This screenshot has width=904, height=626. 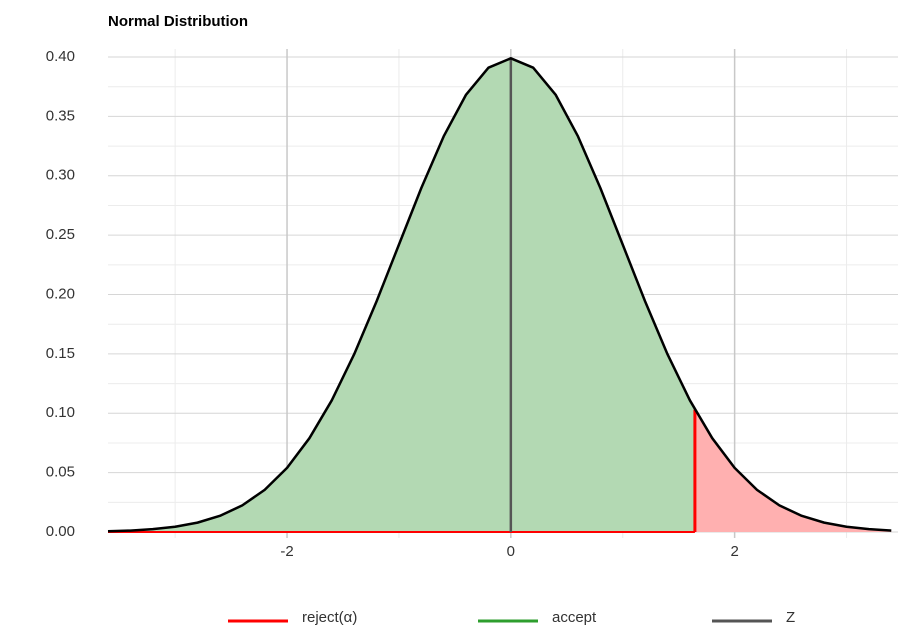 What do you see at coordinates (790, 617) in the screenshot?
I see `legend-label: Z` at bounding box center [790, 617].